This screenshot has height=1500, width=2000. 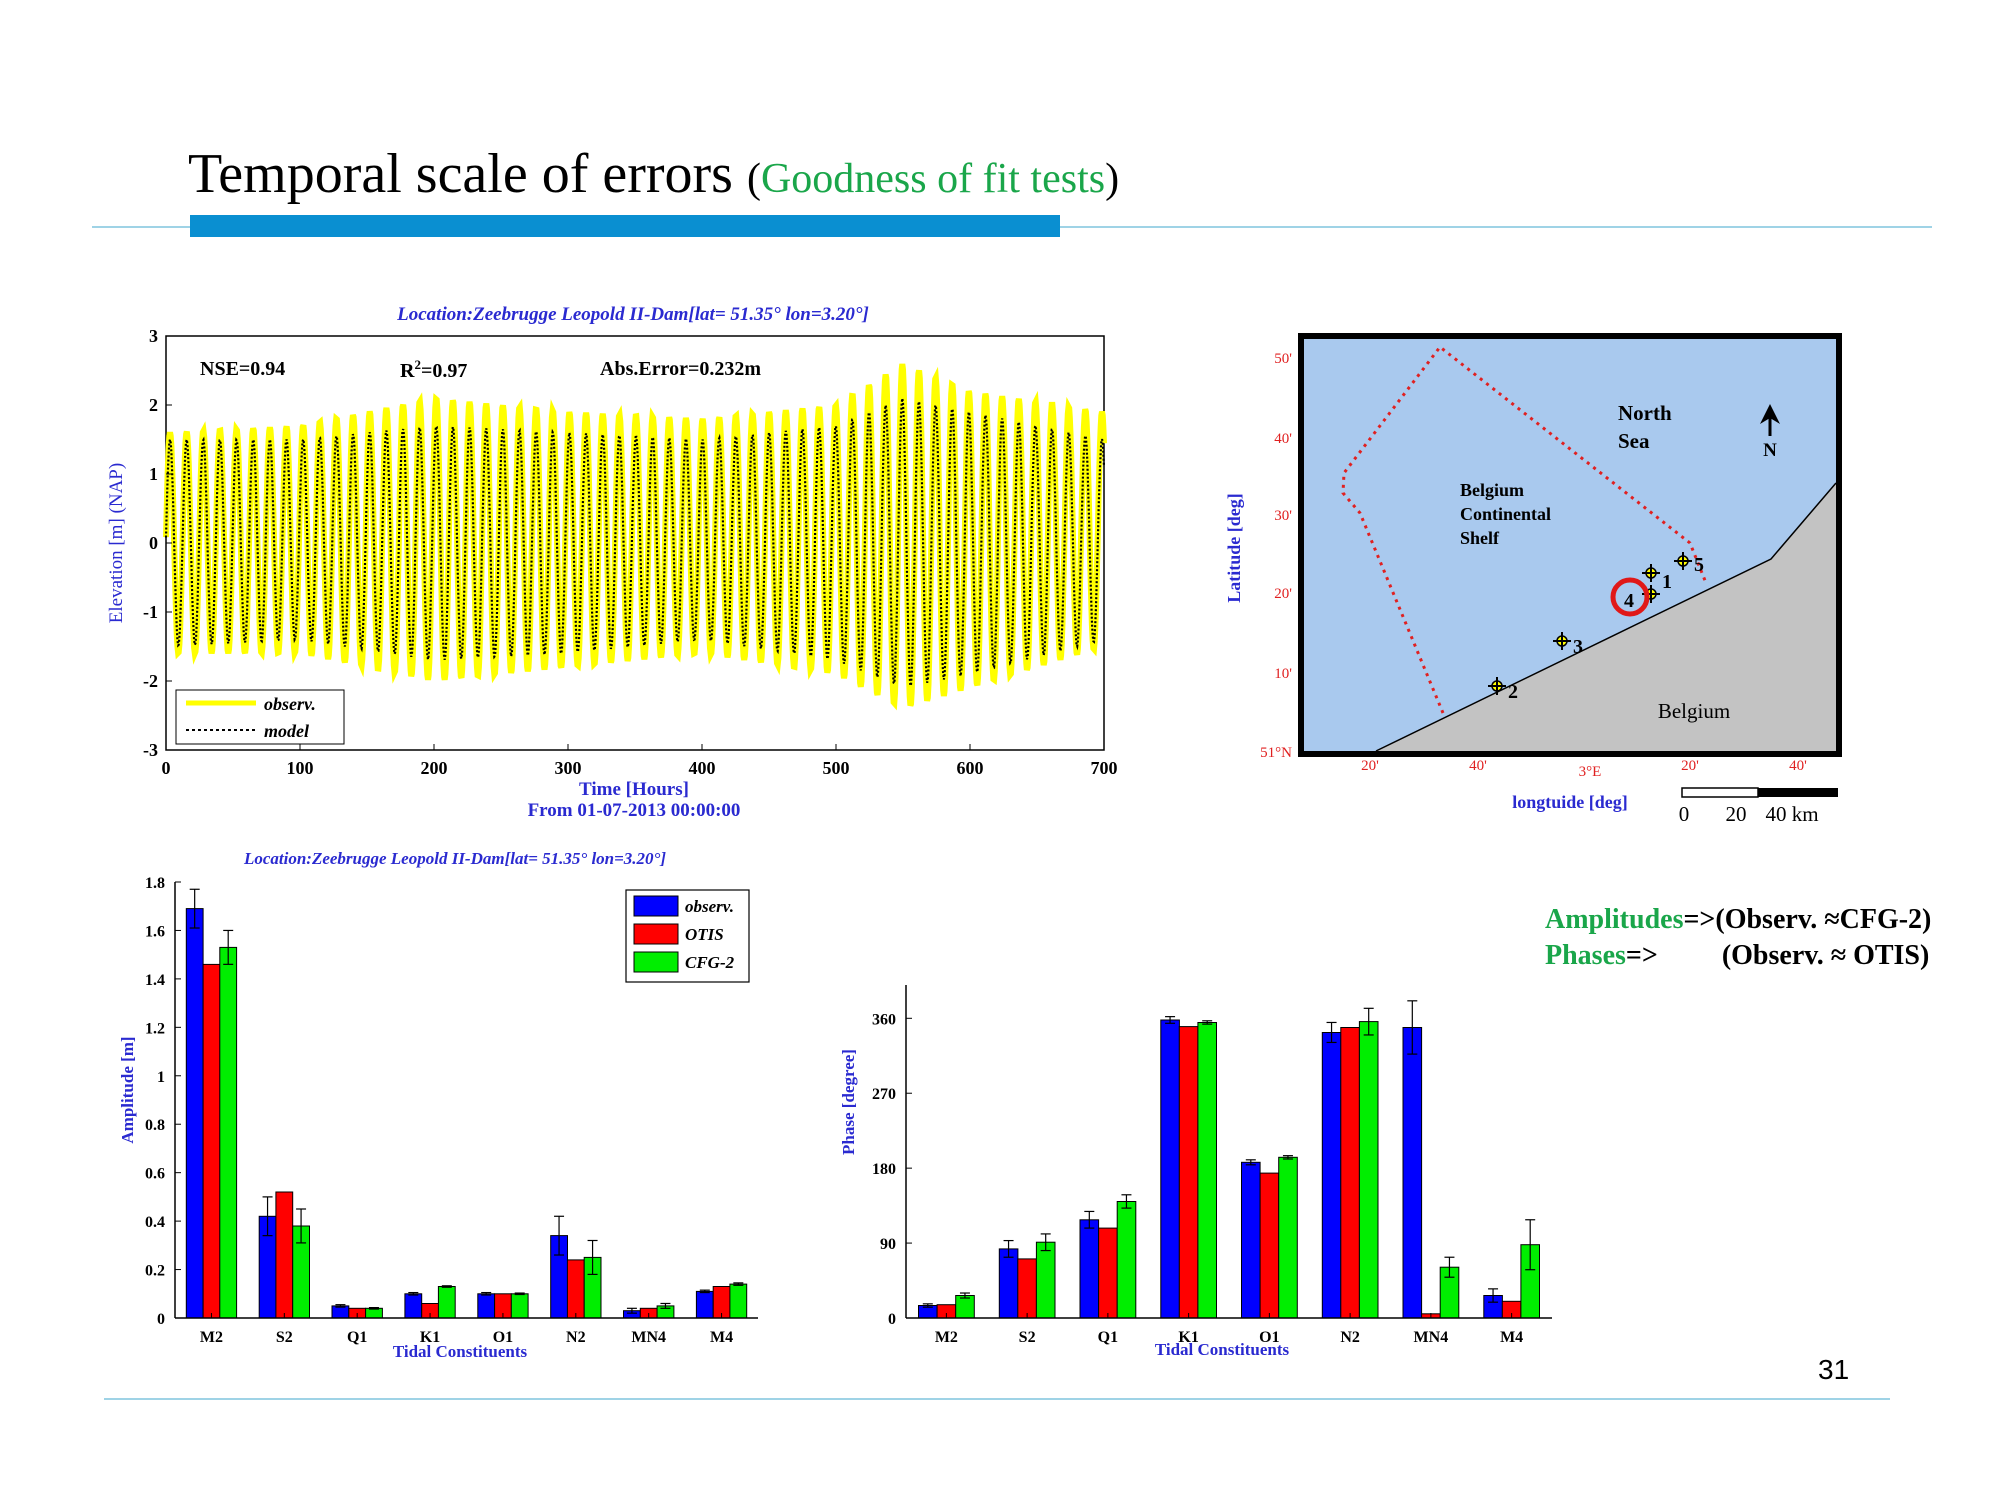 What do you see at coordinates (702, 768) in the screenshot?
I see `ts-xtick-label: 400` at bounding box center [702, 768].